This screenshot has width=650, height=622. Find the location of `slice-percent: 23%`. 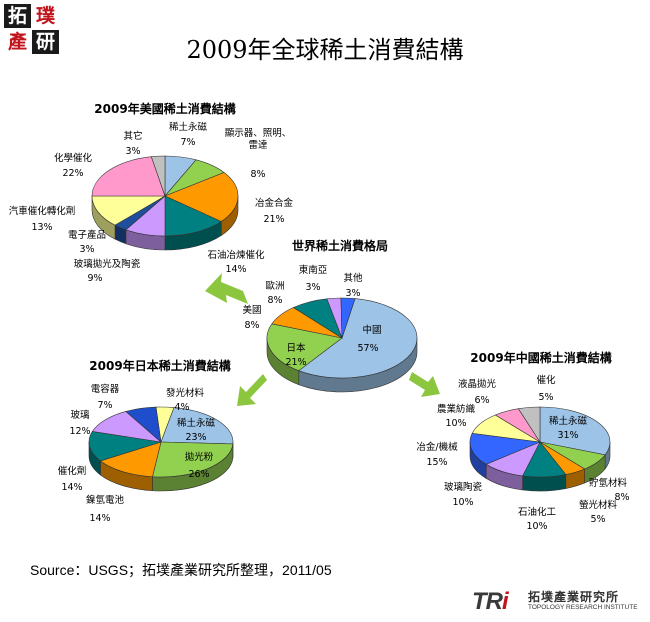

slice-percent: 23% is located at coordinates (195, 437).